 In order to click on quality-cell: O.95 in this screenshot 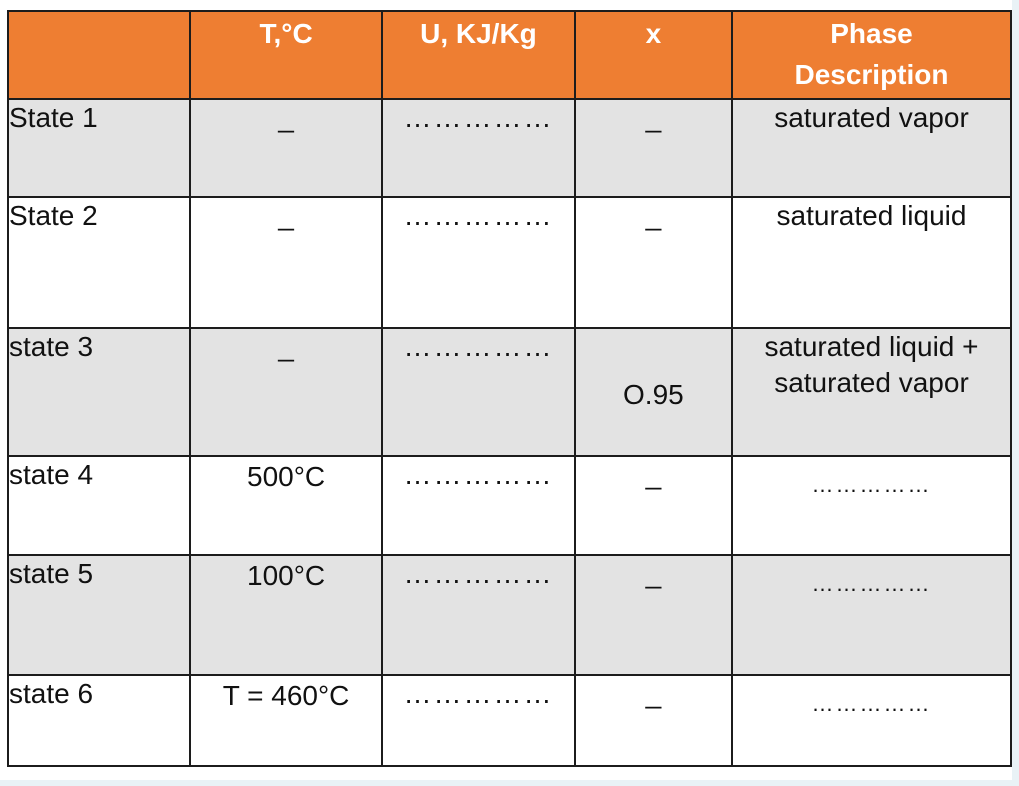, I will do `click(653, 392)`.